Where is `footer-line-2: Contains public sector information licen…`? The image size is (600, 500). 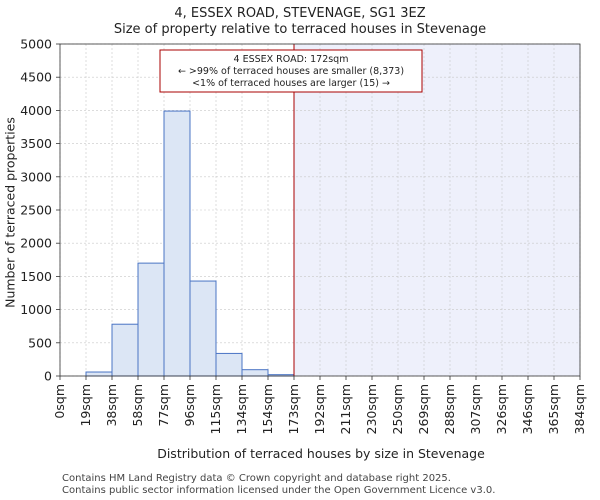
footer-line-2: Contains public sector information licen… is located at coordinates (279, 490).